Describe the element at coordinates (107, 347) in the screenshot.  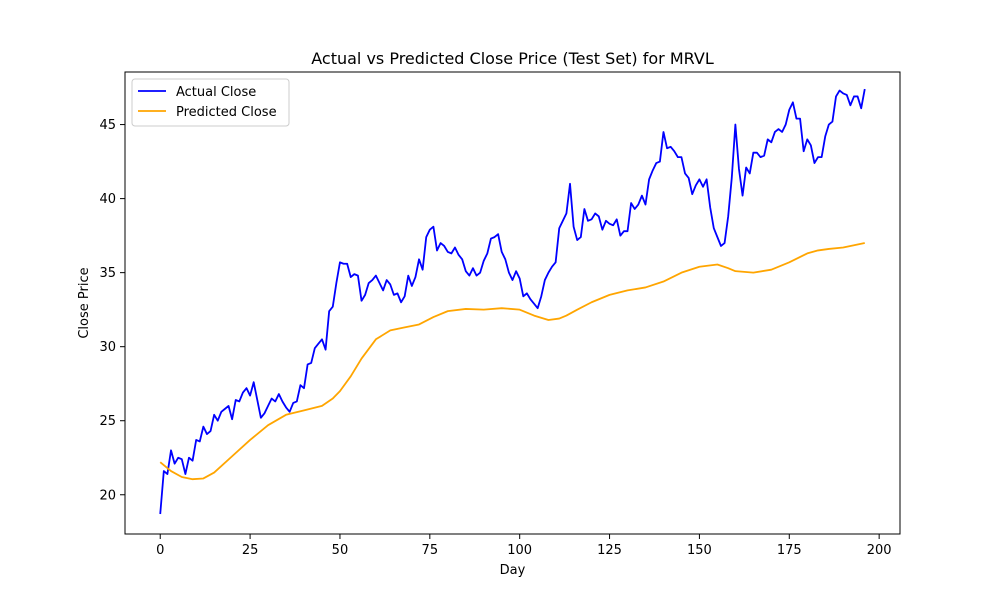
I see `y-tick-label: 30` at that location.